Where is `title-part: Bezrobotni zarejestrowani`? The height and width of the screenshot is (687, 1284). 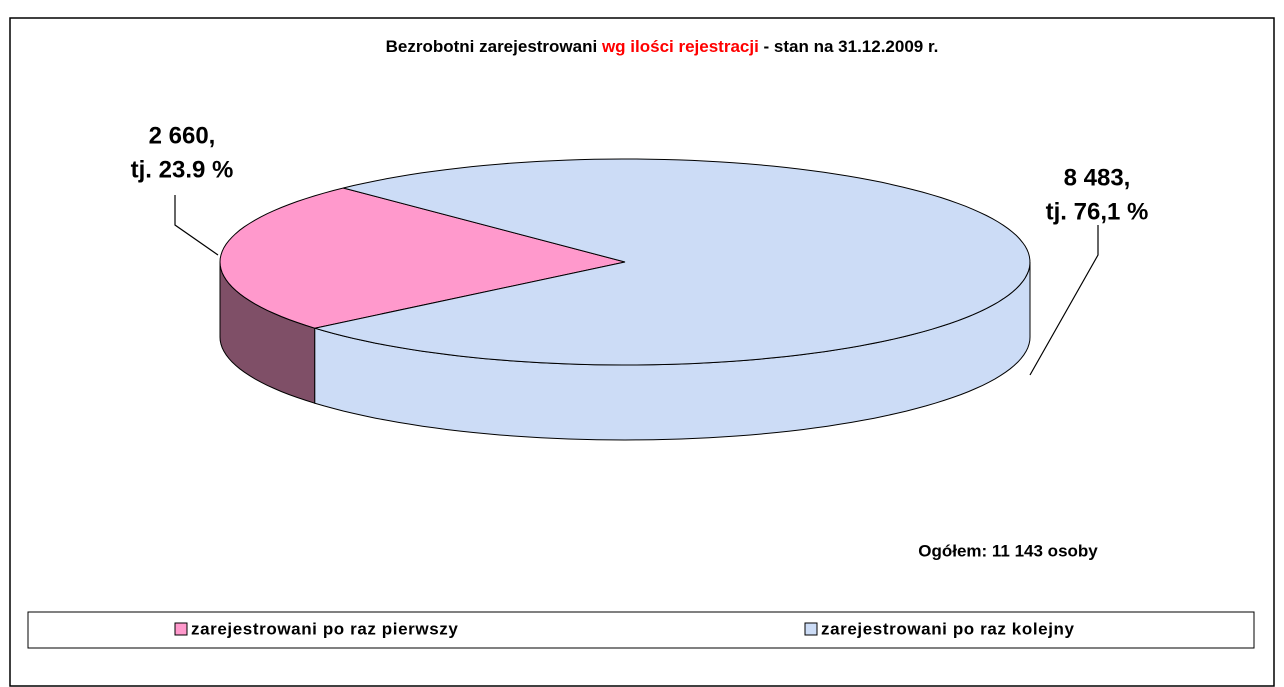 title-part: Bezrobotni zarejestrowani is located at coordinates (494, 46).